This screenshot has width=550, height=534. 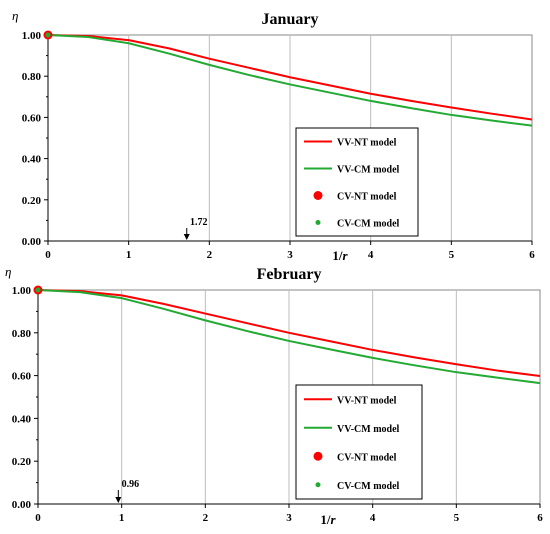 I want to click on chart-title: January, so click(x=290, y=19).